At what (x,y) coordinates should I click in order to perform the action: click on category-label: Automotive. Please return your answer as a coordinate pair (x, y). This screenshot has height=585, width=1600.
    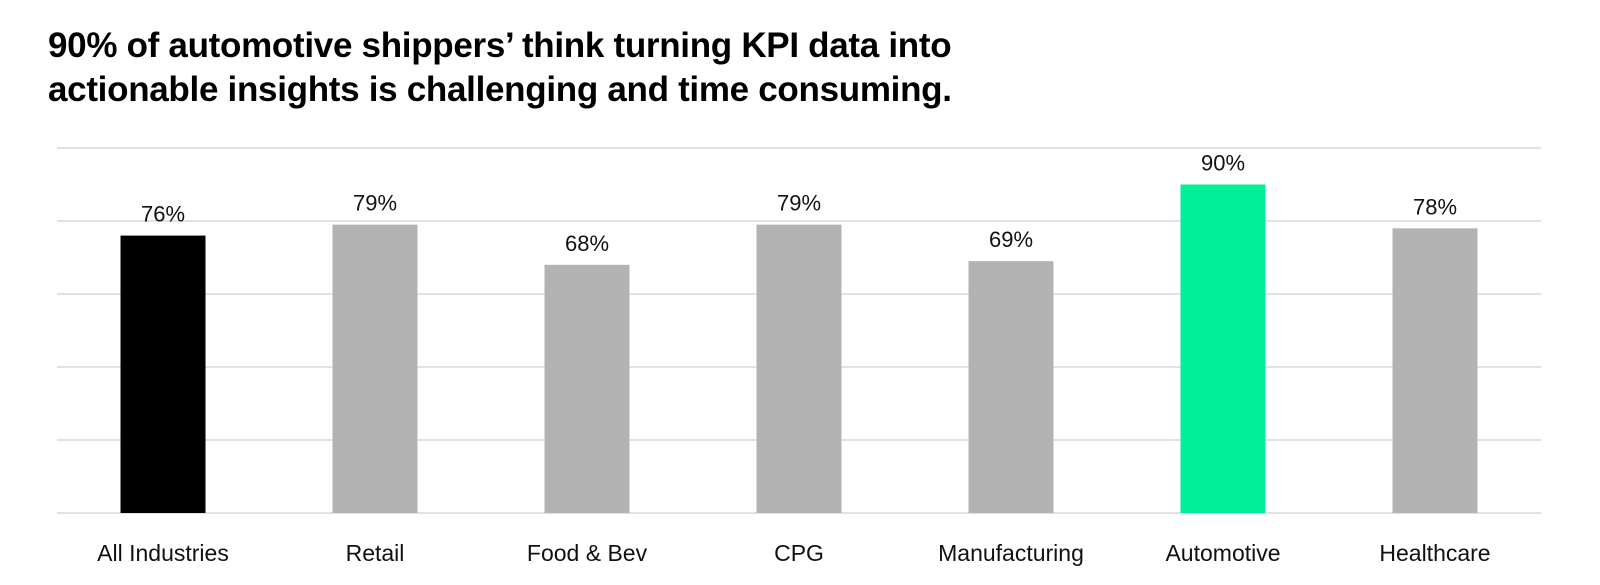
    Looking at the image, I should click on (1222, 553).